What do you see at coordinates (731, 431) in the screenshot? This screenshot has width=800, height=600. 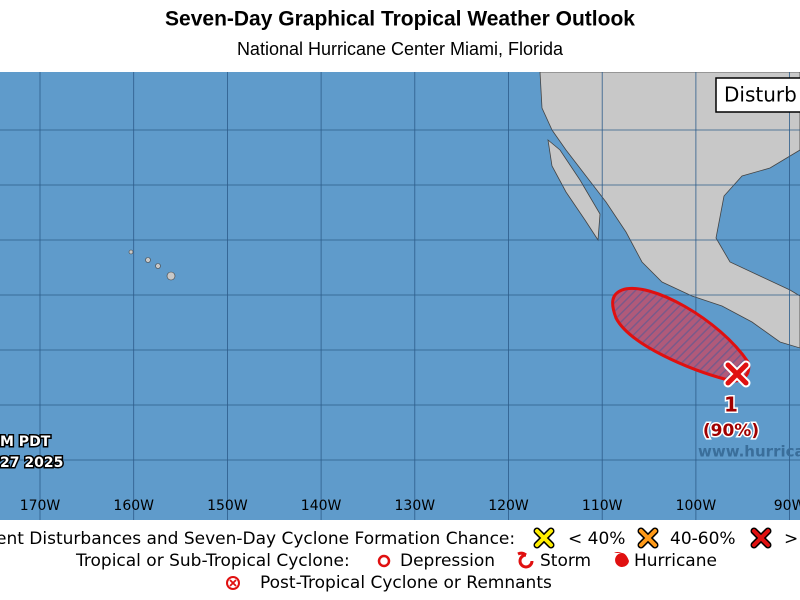 I see `disturbance-chance: (90%)` at bounding box center [731, 431].